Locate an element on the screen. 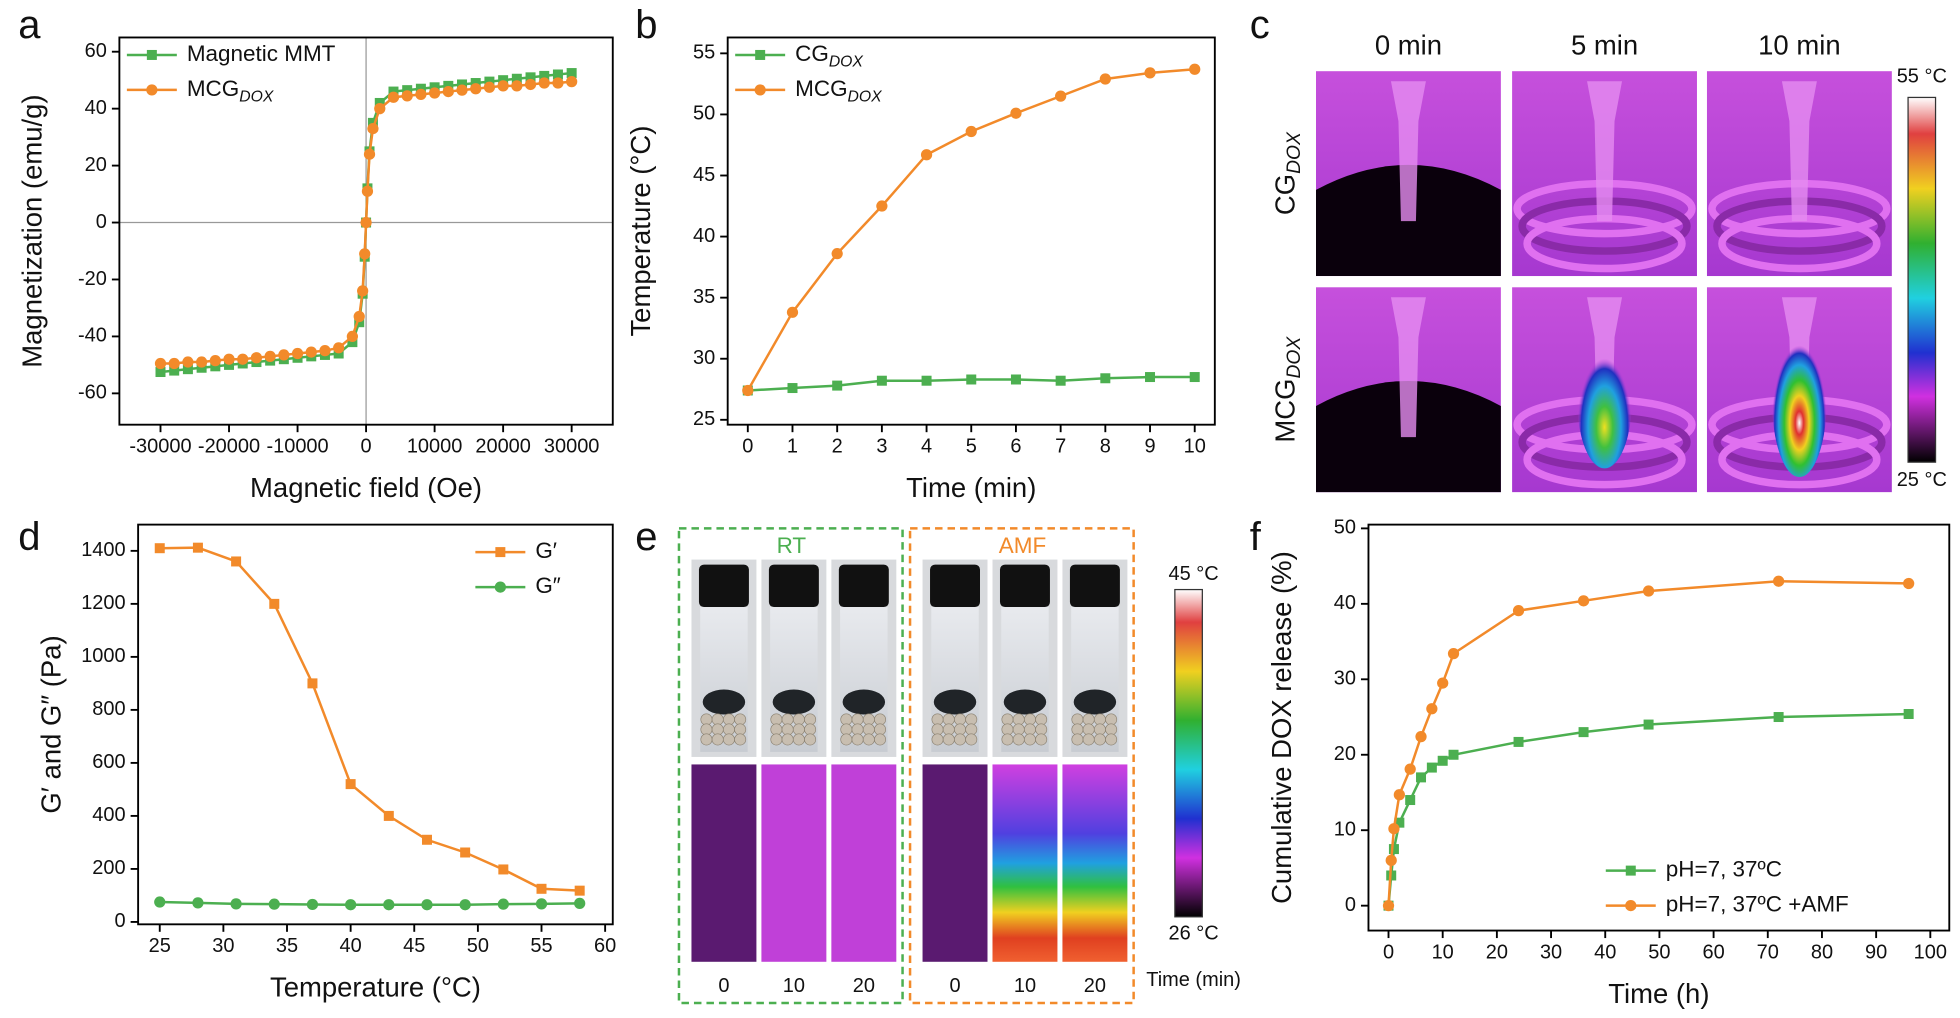 This screenshot has width=1960, height=1018. plot-frame is located at coordinates (1659, 727).